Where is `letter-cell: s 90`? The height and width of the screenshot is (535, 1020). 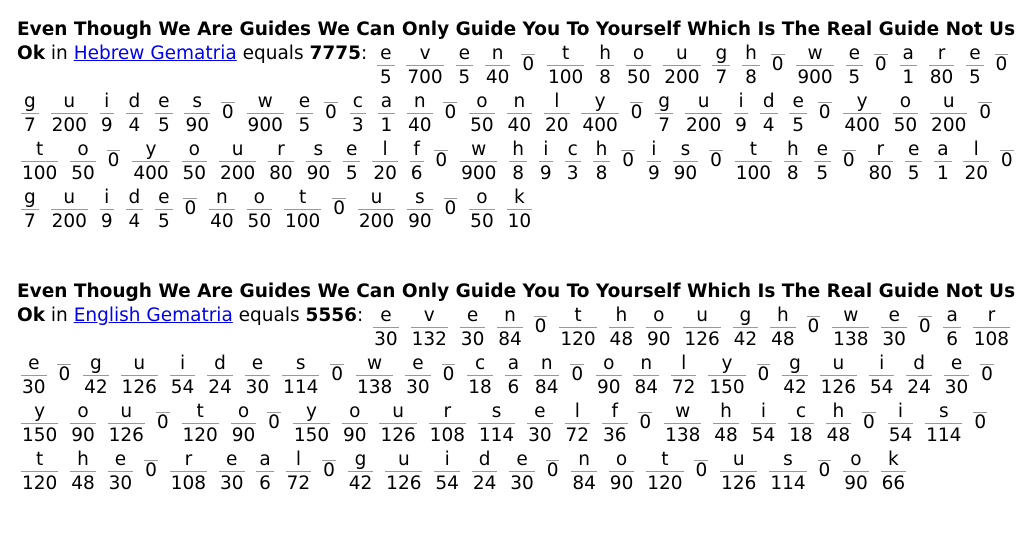 letter-cell: s 90 is located at coordinates (197, 113).